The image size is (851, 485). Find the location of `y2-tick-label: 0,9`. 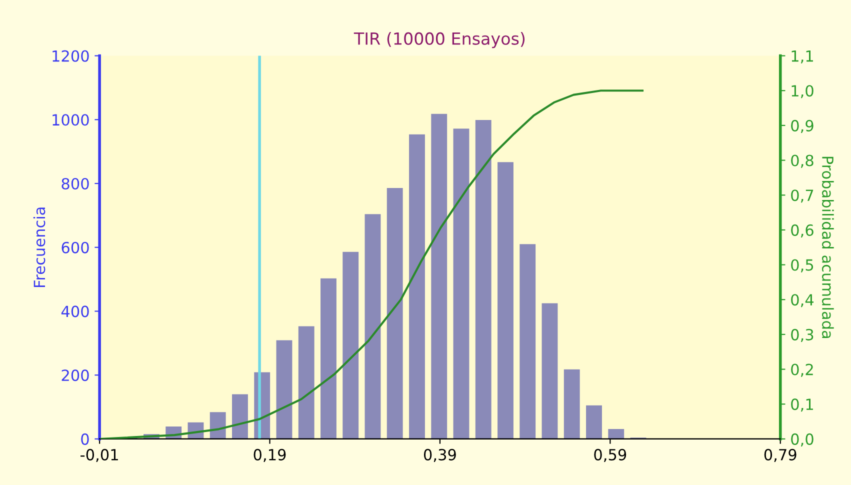

y2-tick-label: 0,9 is located at coordinates (802, 127).